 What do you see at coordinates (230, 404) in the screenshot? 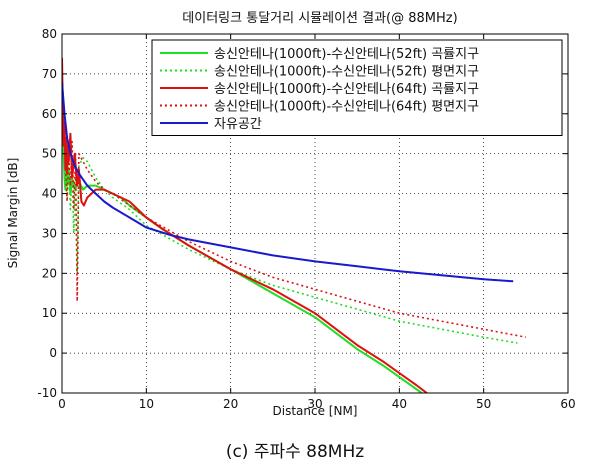
I see `x-tick-label: 20` at bounding box center [230, 404].